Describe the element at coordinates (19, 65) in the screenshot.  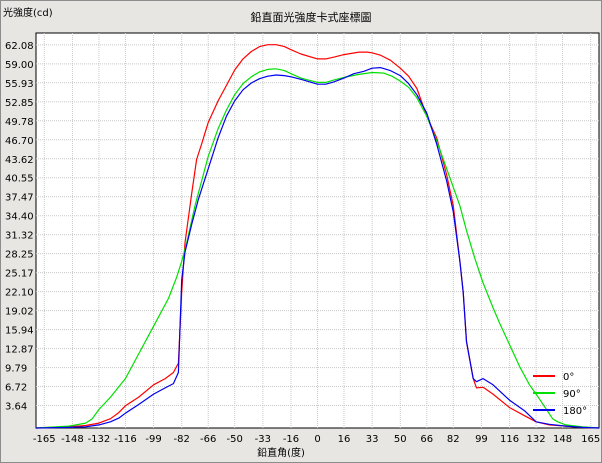
I see `y-tick-label: 59.00` at that location.